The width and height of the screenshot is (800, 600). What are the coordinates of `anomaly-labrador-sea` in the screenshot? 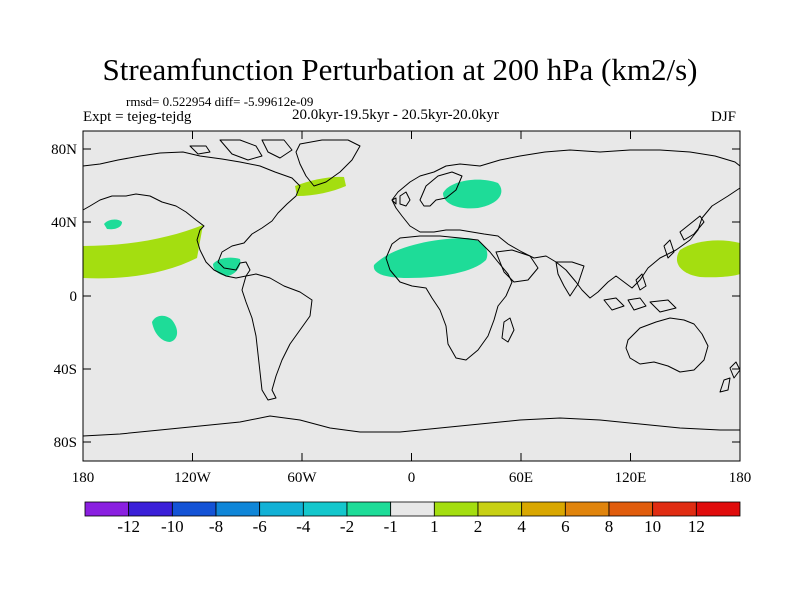 It's located at (320, 186).